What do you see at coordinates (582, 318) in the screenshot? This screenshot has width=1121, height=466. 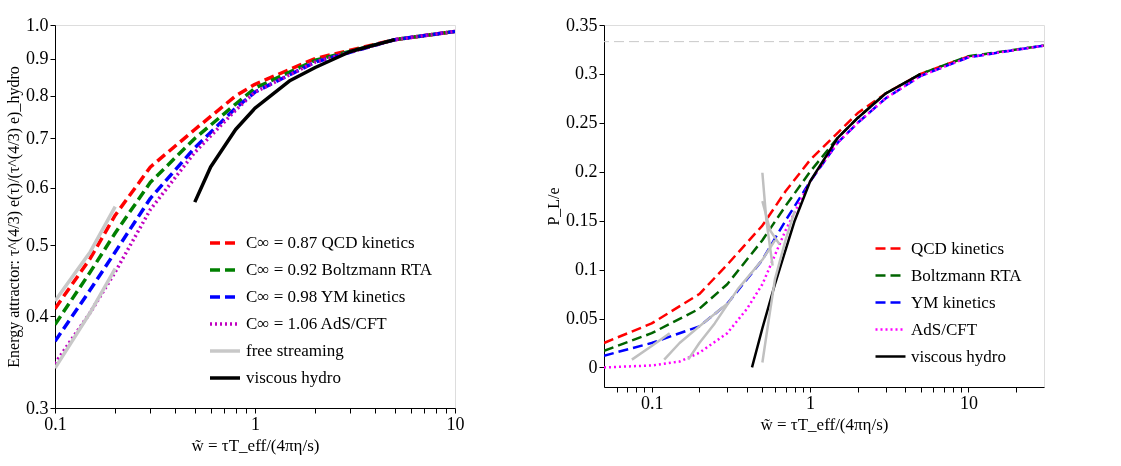 I see `y-tick-label: 0.05` at bounding box center [582, 318].